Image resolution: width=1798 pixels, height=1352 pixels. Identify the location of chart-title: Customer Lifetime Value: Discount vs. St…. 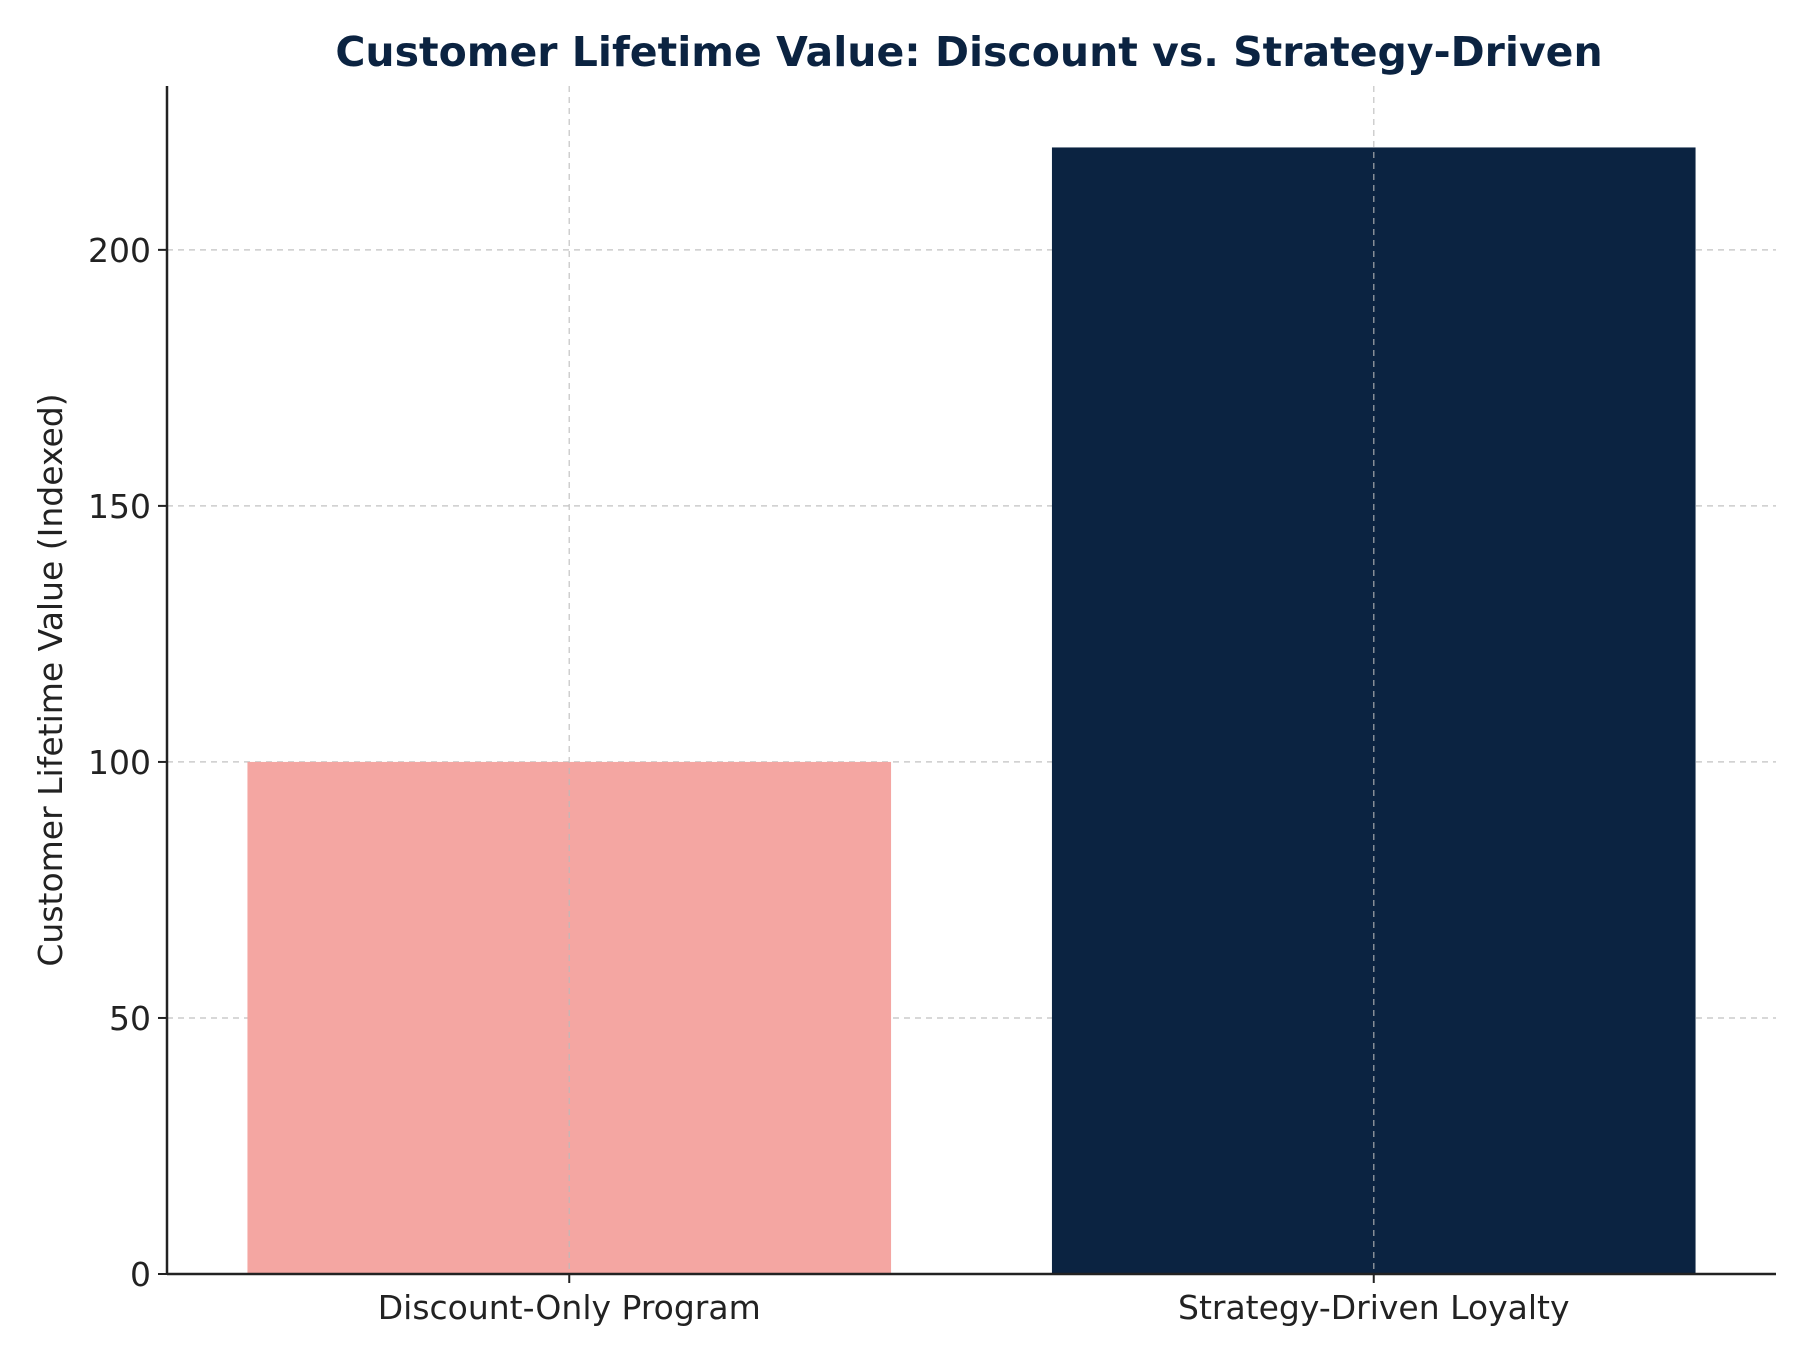
(968, 52).